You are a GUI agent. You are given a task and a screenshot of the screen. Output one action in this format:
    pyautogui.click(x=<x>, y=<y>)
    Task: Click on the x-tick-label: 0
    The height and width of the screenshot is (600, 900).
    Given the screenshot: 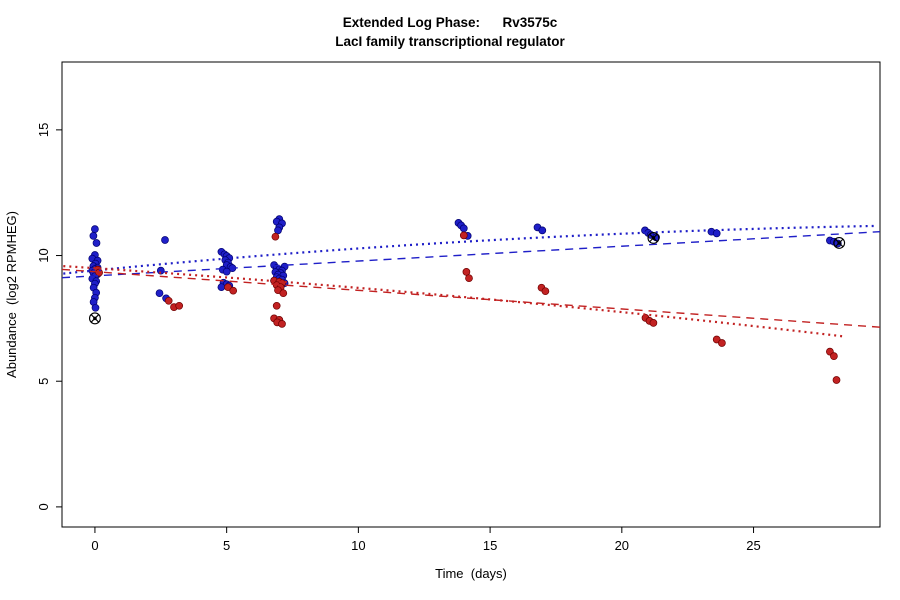 What is the action you would take?
    pyautogui.click(x=94, y=545)
    